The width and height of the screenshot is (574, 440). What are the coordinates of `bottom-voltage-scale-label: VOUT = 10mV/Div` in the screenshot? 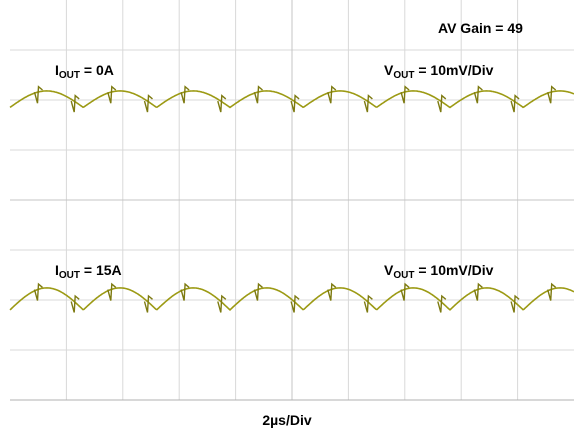 It's located at (439, 271).